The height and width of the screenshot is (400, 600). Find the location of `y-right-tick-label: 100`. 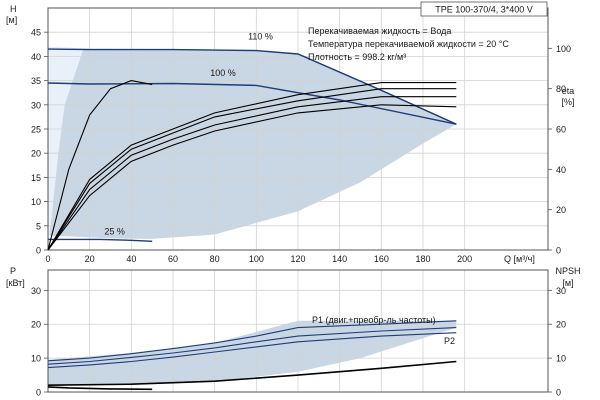

y-right-tick-label: 100 is located at coordinates (563, 49).